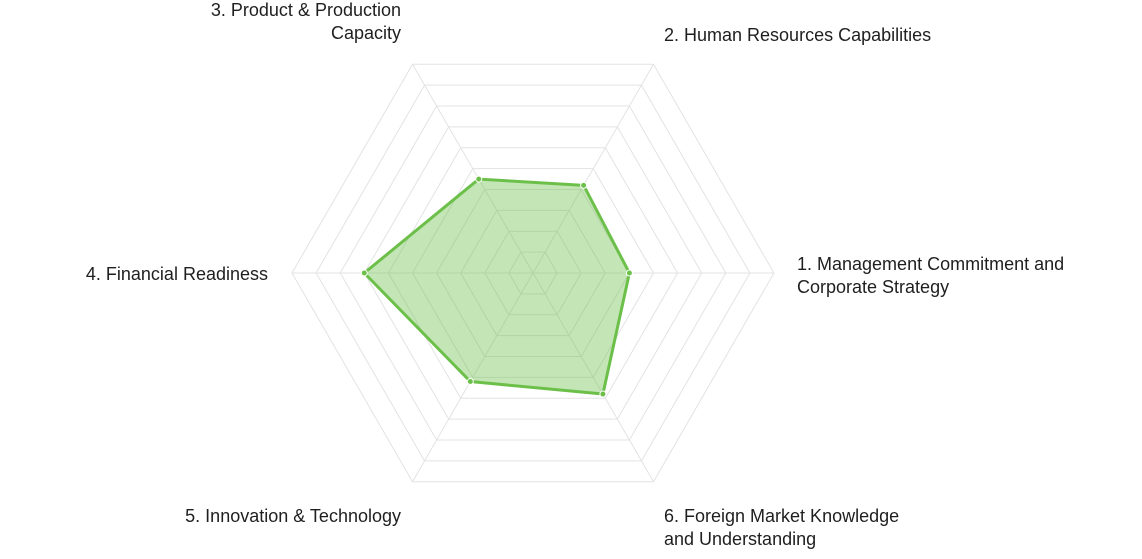  I want to click on axis-label-2: 2. Human Resources Capabilities, so click(797, 35).